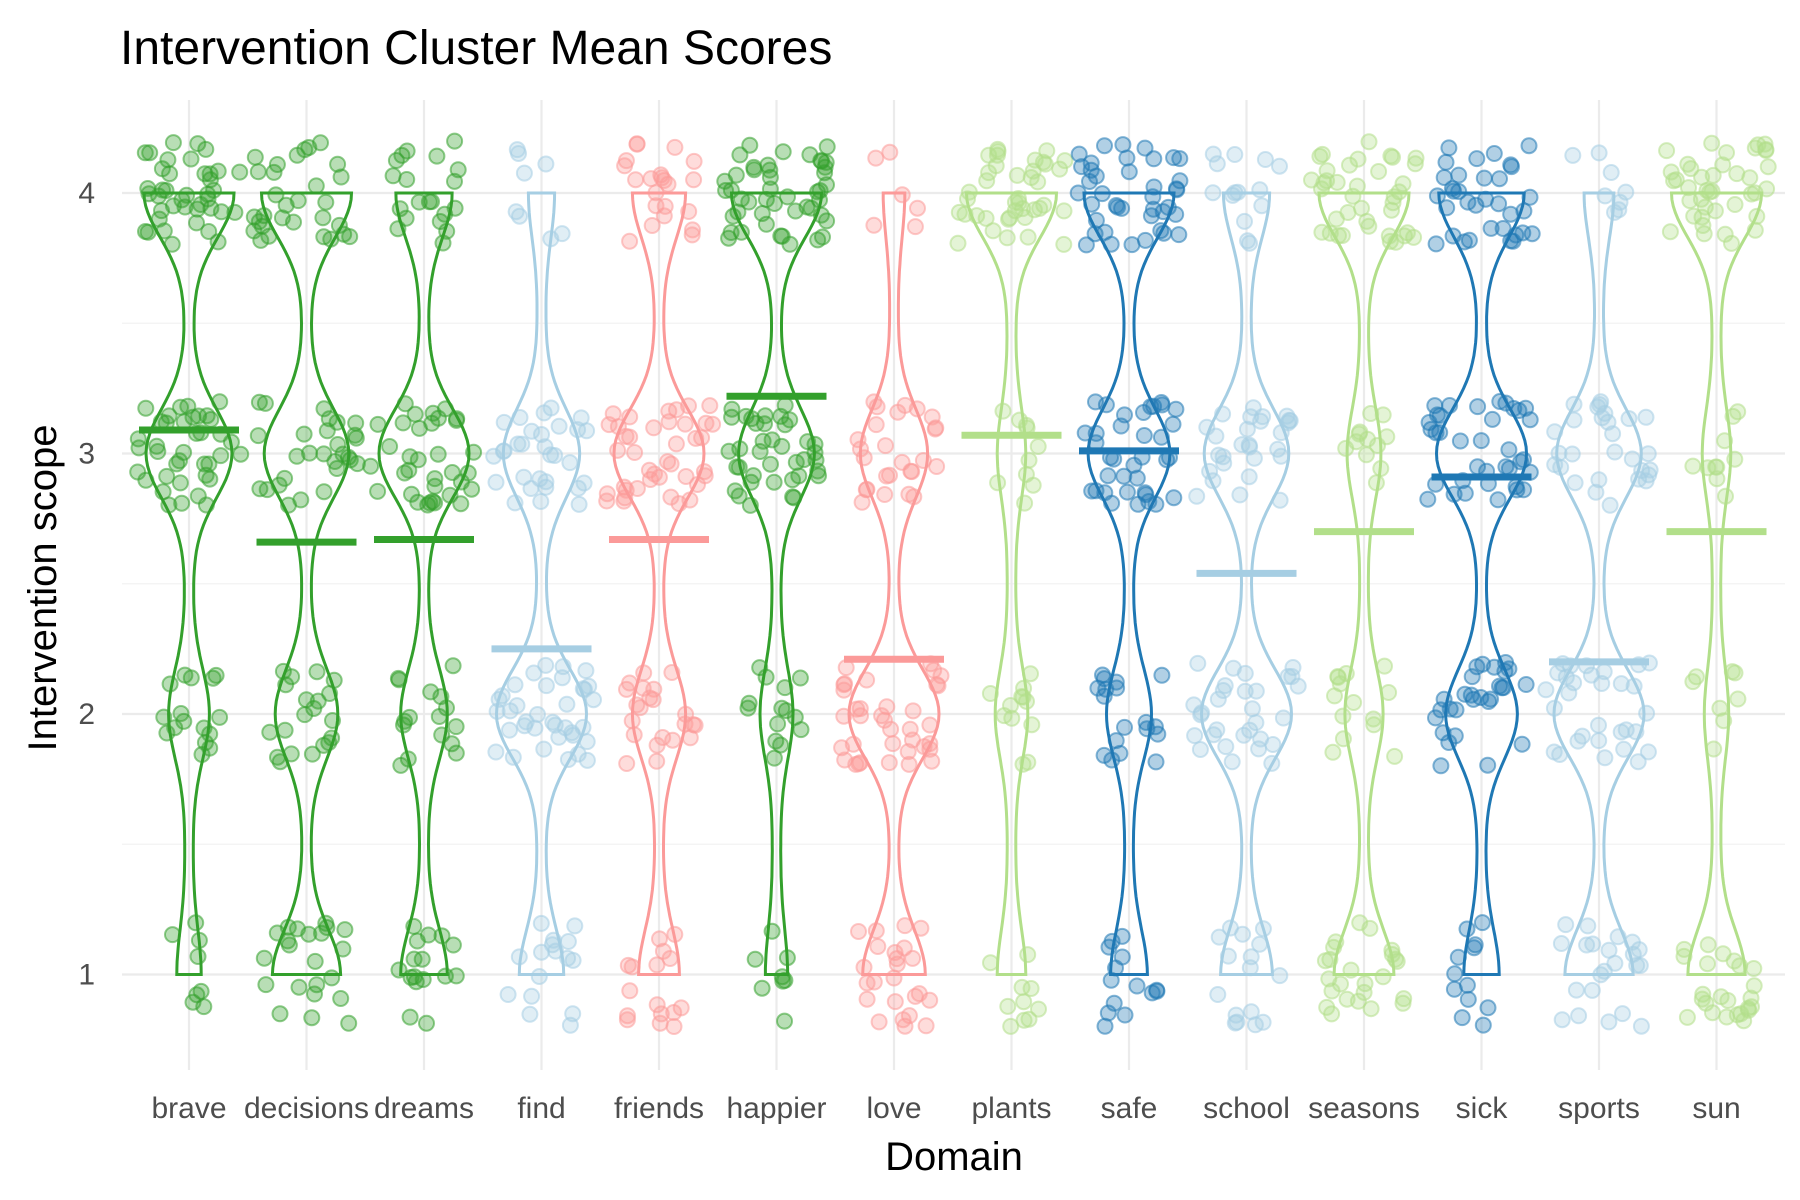  What do you see at coordinates (541, 583) in the screenshot?
I see `violin-find` at bounding box center [541, 583].